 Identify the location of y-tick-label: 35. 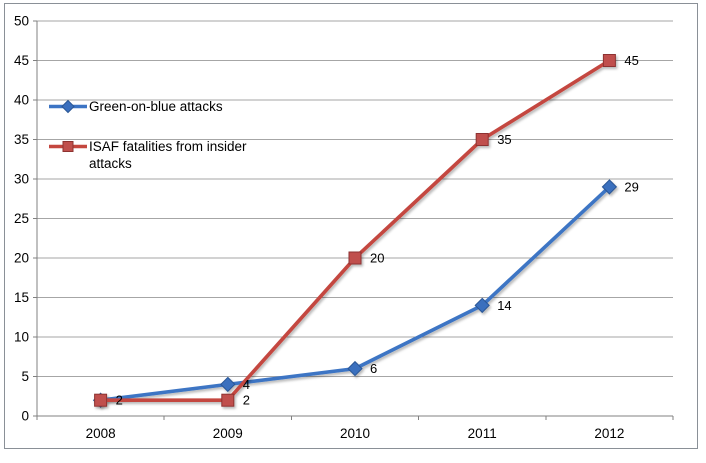
(21, 139).